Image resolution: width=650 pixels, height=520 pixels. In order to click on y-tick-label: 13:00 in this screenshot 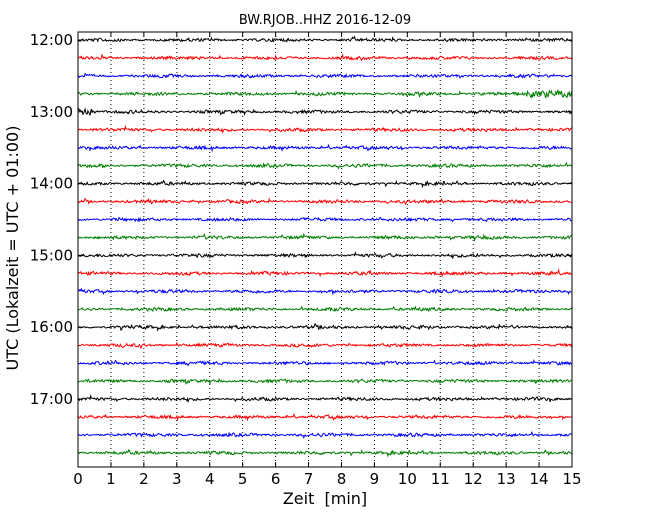, I will do `click(51, 112)`.